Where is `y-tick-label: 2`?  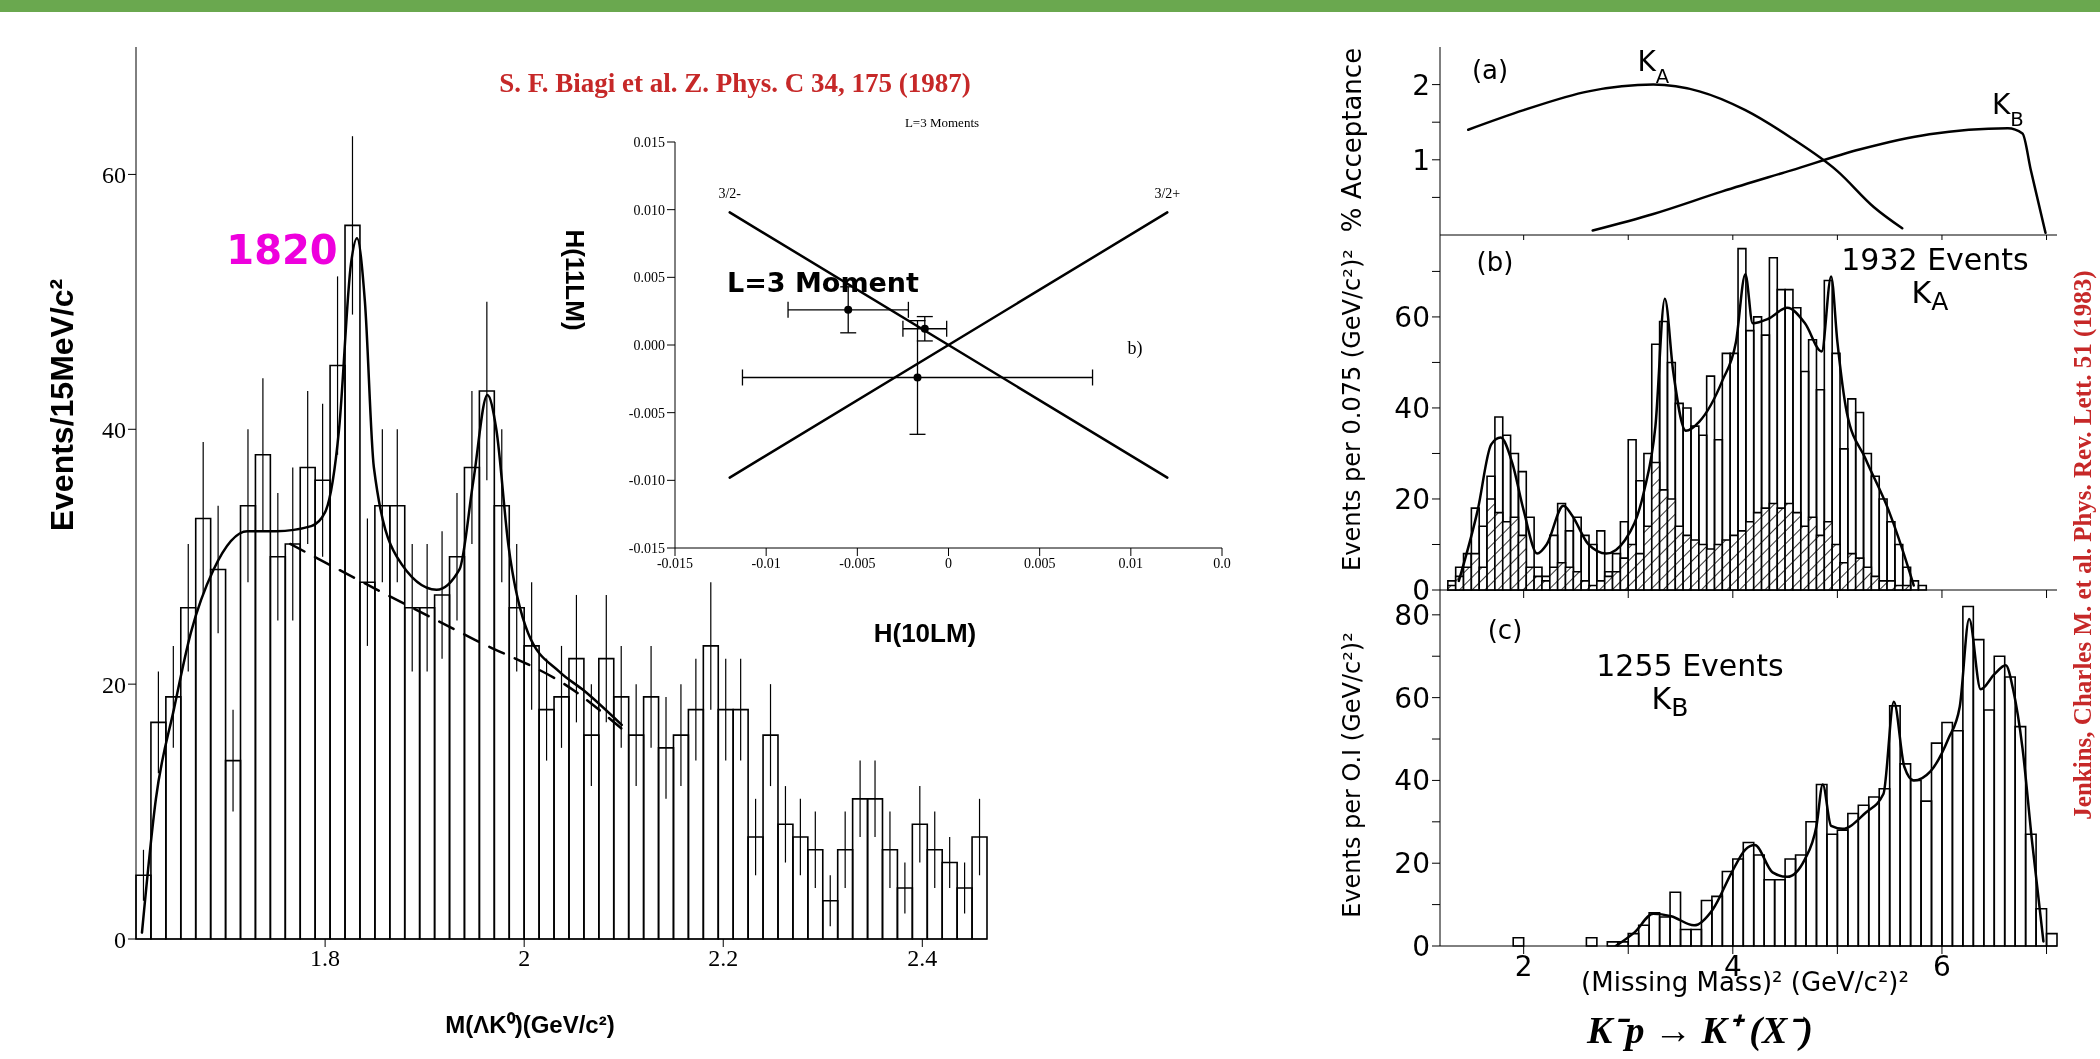
y-tick-label: 2 is located at coordinates (1421, 85).